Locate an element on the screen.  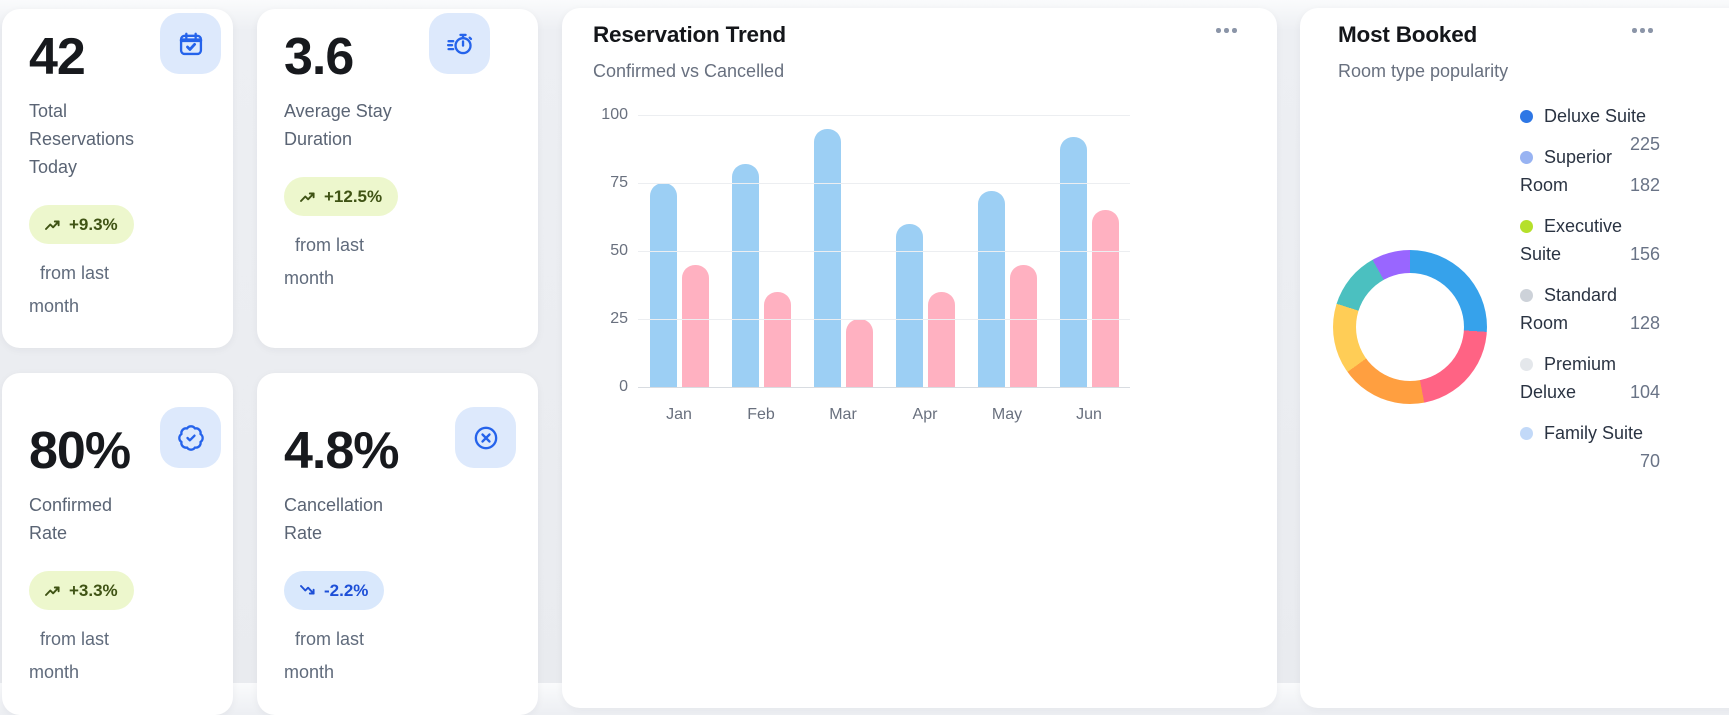
y-tick-label: 50 is located at coordinates (619, 250).